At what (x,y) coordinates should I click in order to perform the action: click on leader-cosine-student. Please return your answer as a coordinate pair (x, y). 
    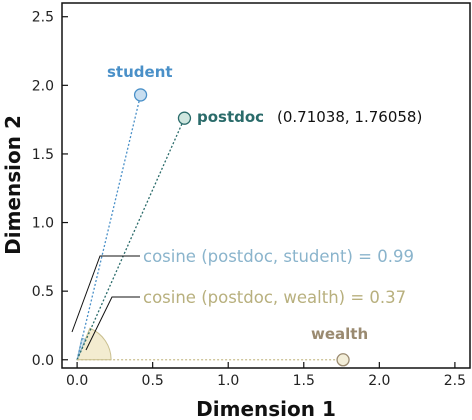
    Looking at the image, I should click on (105, 294).